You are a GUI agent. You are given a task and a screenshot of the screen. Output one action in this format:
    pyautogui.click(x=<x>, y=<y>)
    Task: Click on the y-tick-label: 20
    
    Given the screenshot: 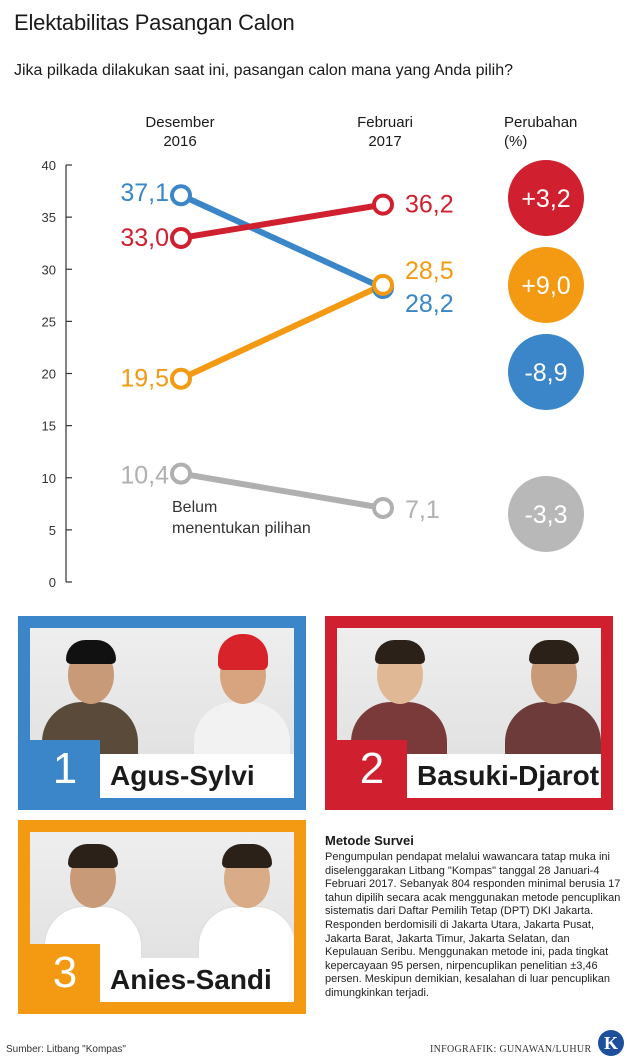 What is the action you would take?
    pyautogui.click(x=49, y=374)
    